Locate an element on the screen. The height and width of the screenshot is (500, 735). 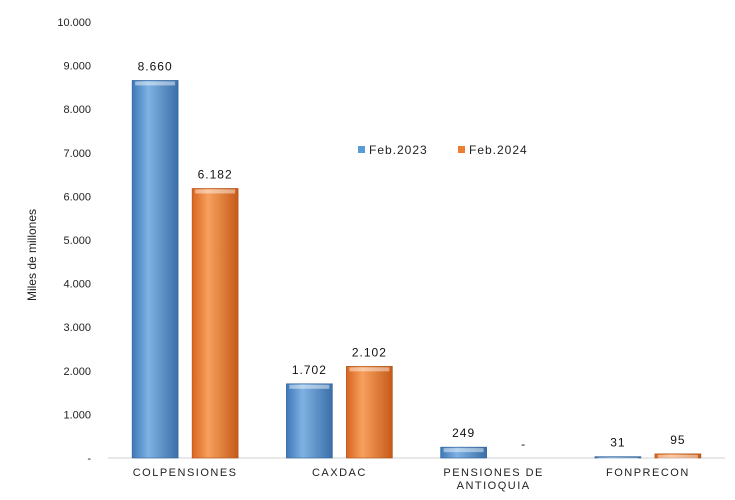
x-category-label: PENSIONES DE is located at coordinates (493, 473).